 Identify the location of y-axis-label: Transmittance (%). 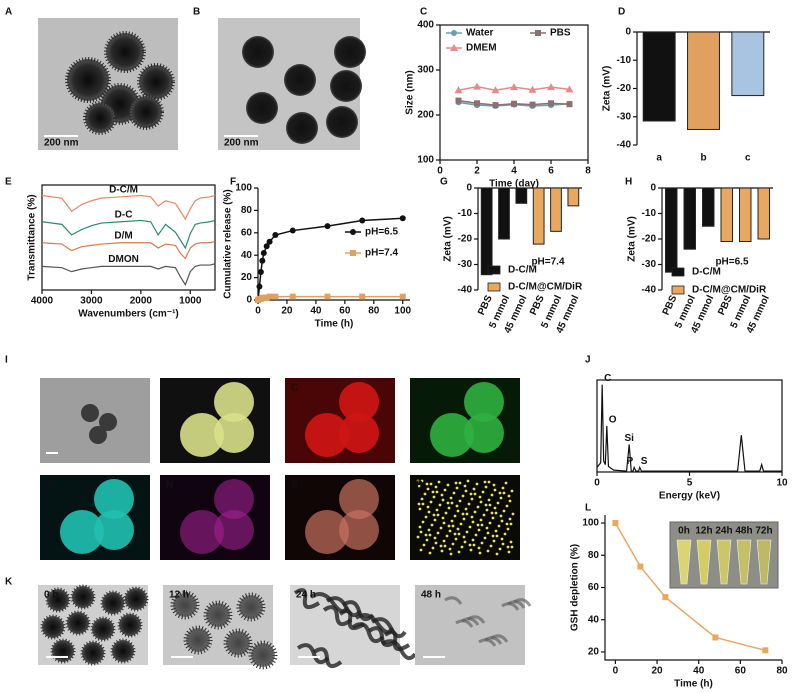
(32, 237).